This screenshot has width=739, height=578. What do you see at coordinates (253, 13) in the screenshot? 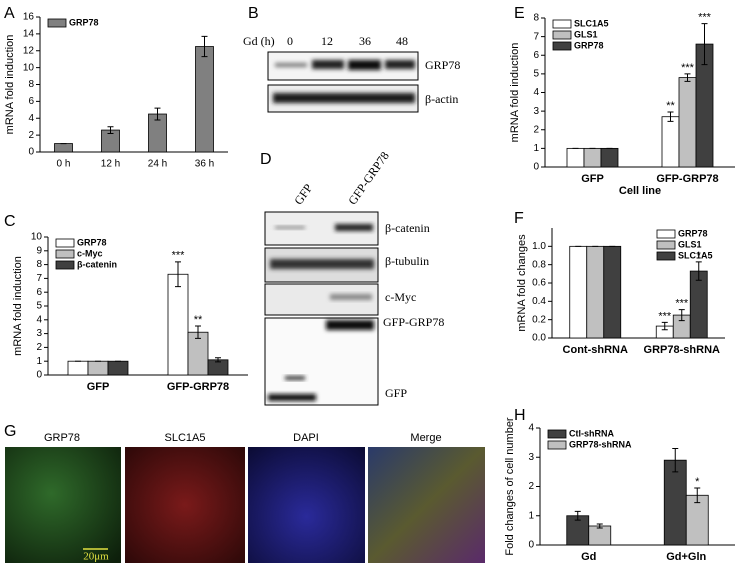
I see `panel-letter: B` at bounding box center [253, 13].